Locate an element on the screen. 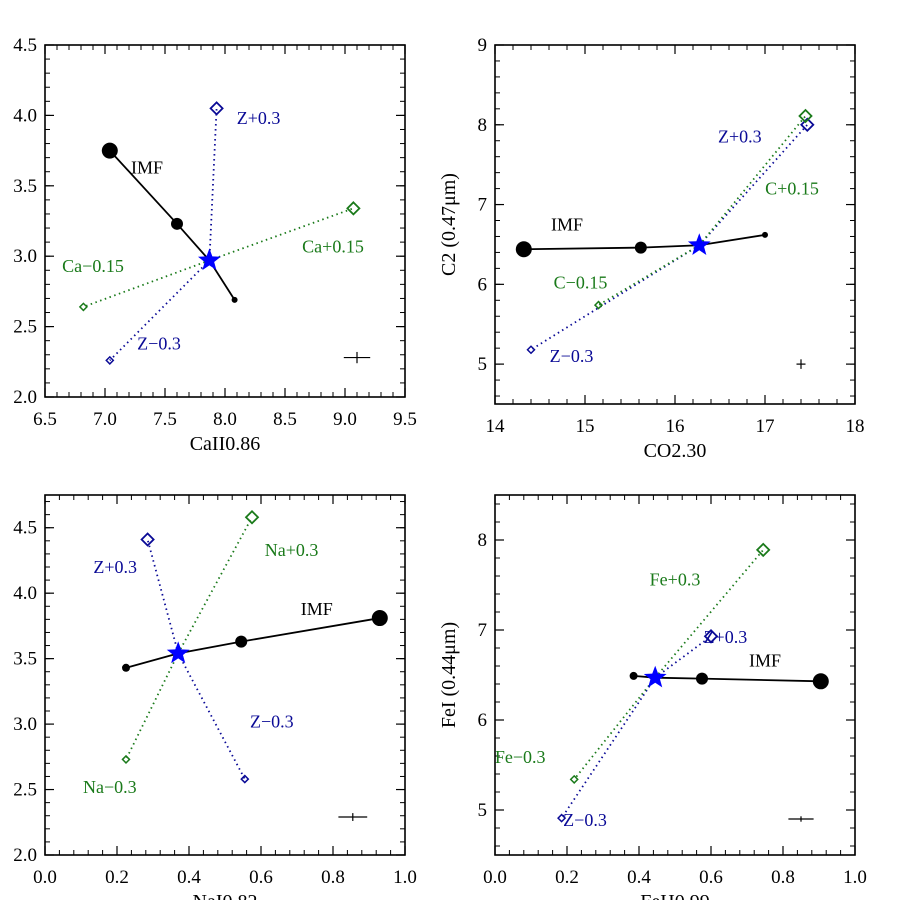 This screenshot has height=900, width=900. series-label: Fe−0.3 is located at coordinates (520, 757).